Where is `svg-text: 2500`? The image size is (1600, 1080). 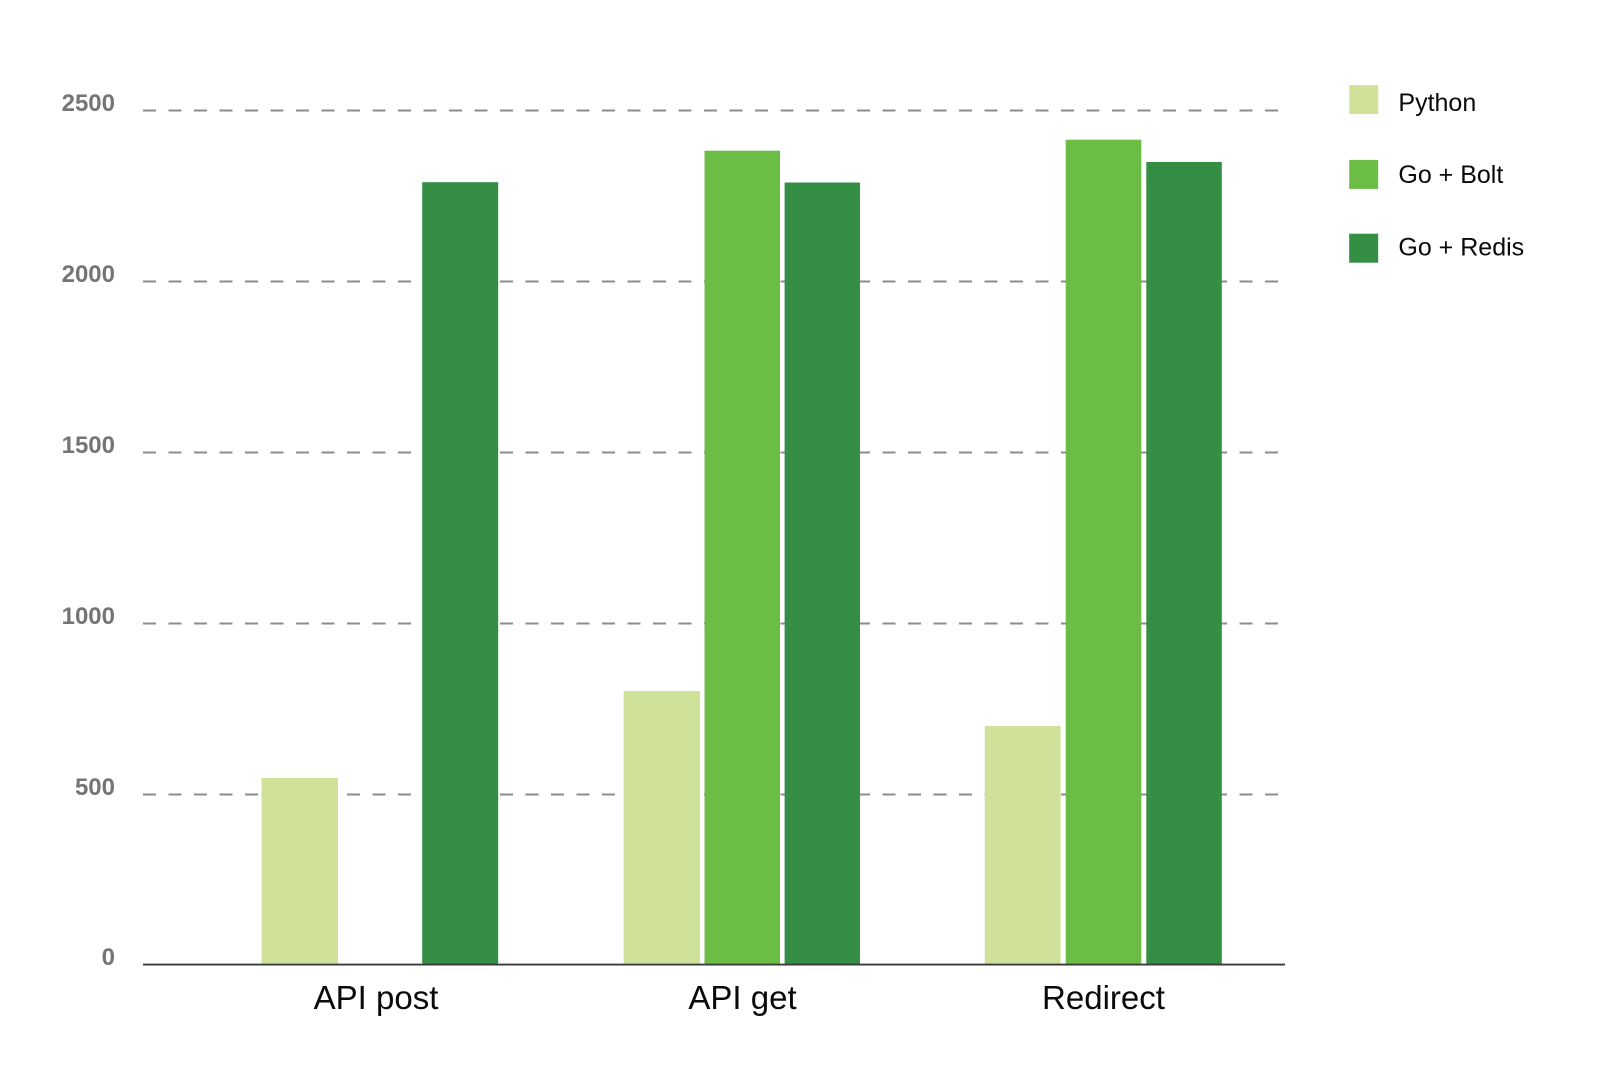 svg-text: 2500 is located at coordinates (88, 103).